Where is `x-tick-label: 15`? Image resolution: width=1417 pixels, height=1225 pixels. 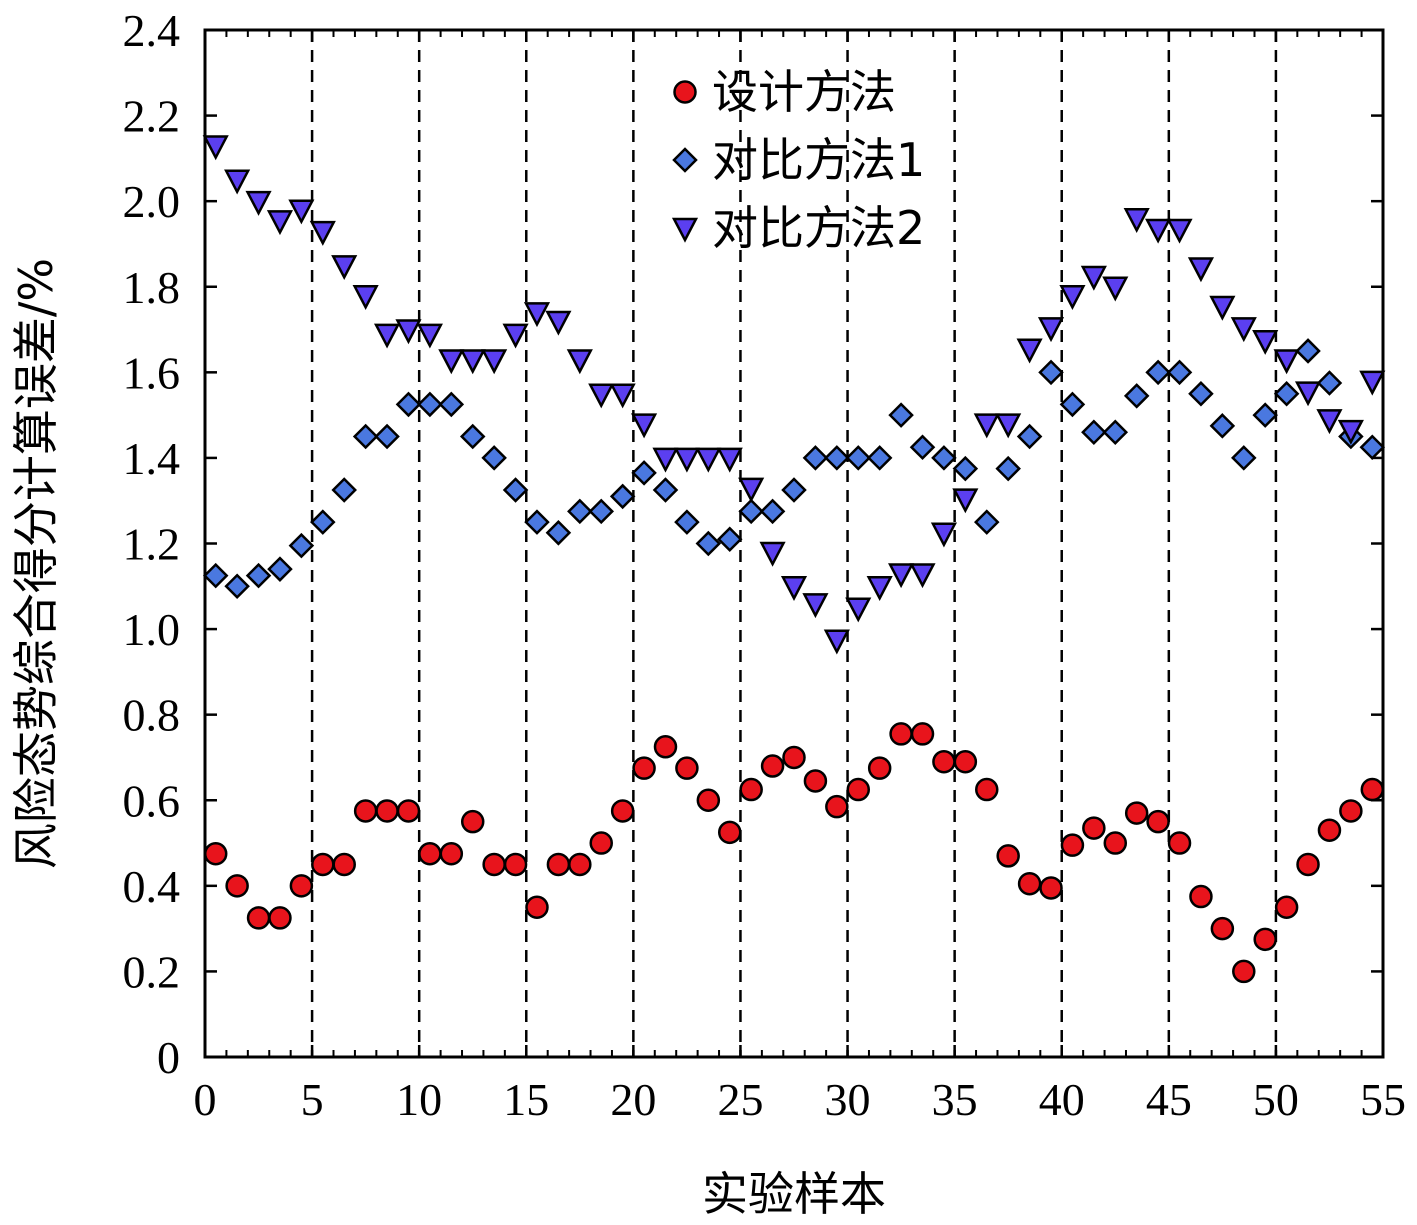 x-tick-label: 15 is located at coordinates (526, 1099).